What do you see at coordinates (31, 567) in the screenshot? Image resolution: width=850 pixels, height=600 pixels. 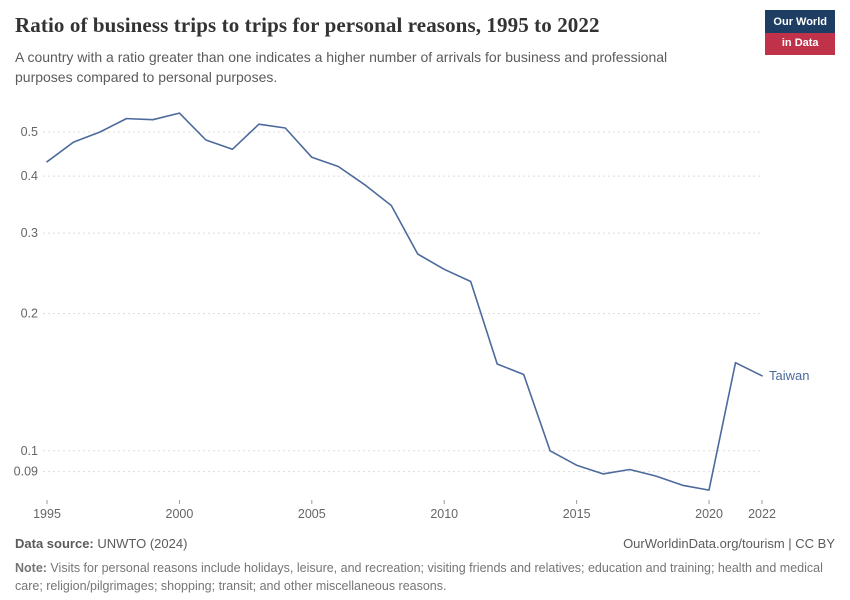 I see `note-label: Note:` at bounding box center [31, 567].